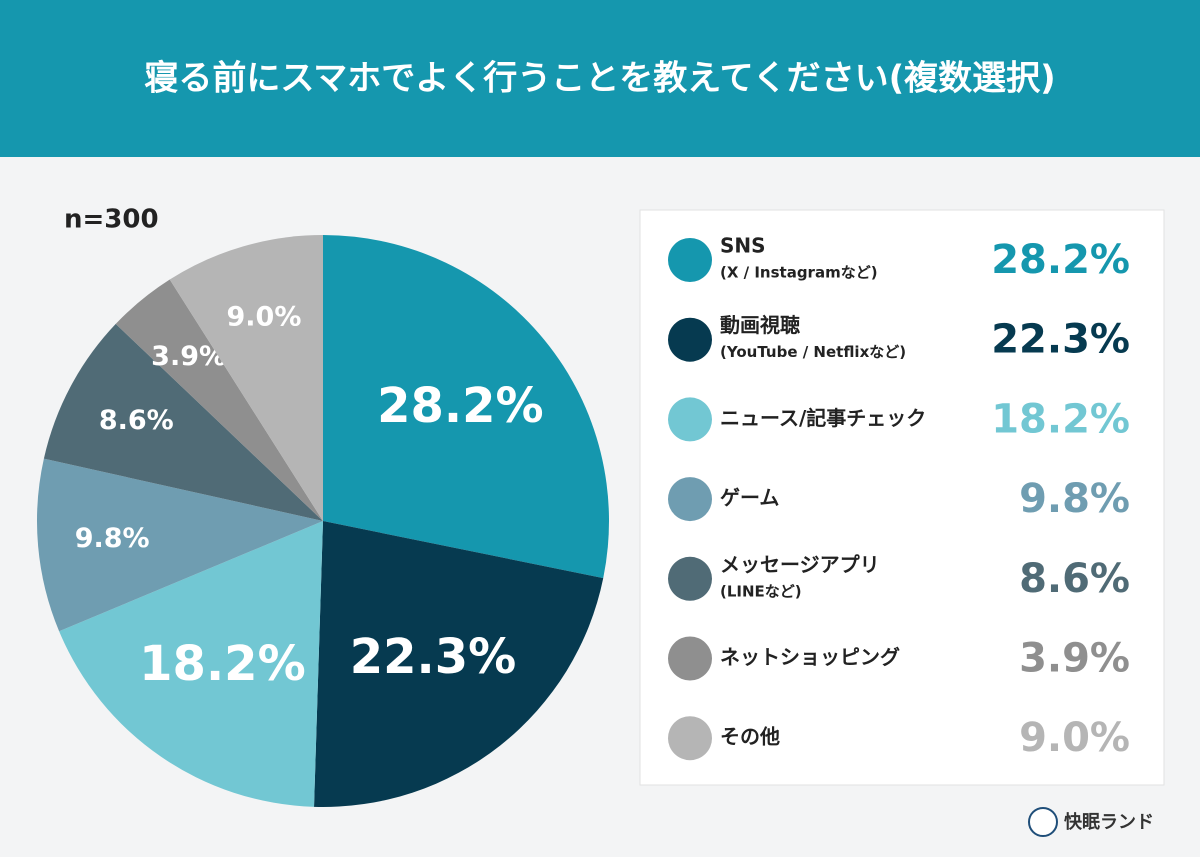  Describe the element at coordinates (1074, 579) in the screenshot. I see `legend-value: 8.6%` at that location.